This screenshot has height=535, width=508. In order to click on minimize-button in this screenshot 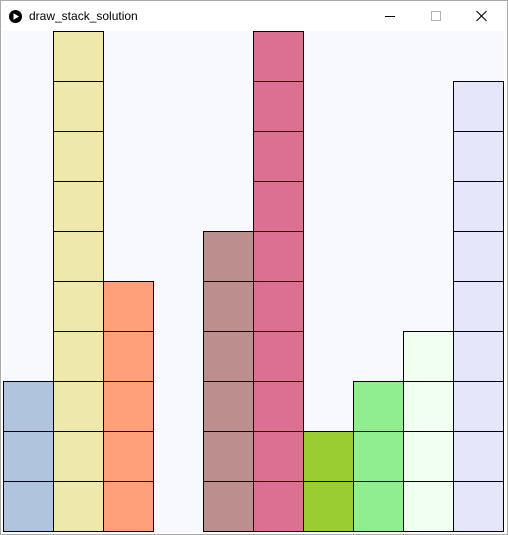, I will do `click(390, 16)`.